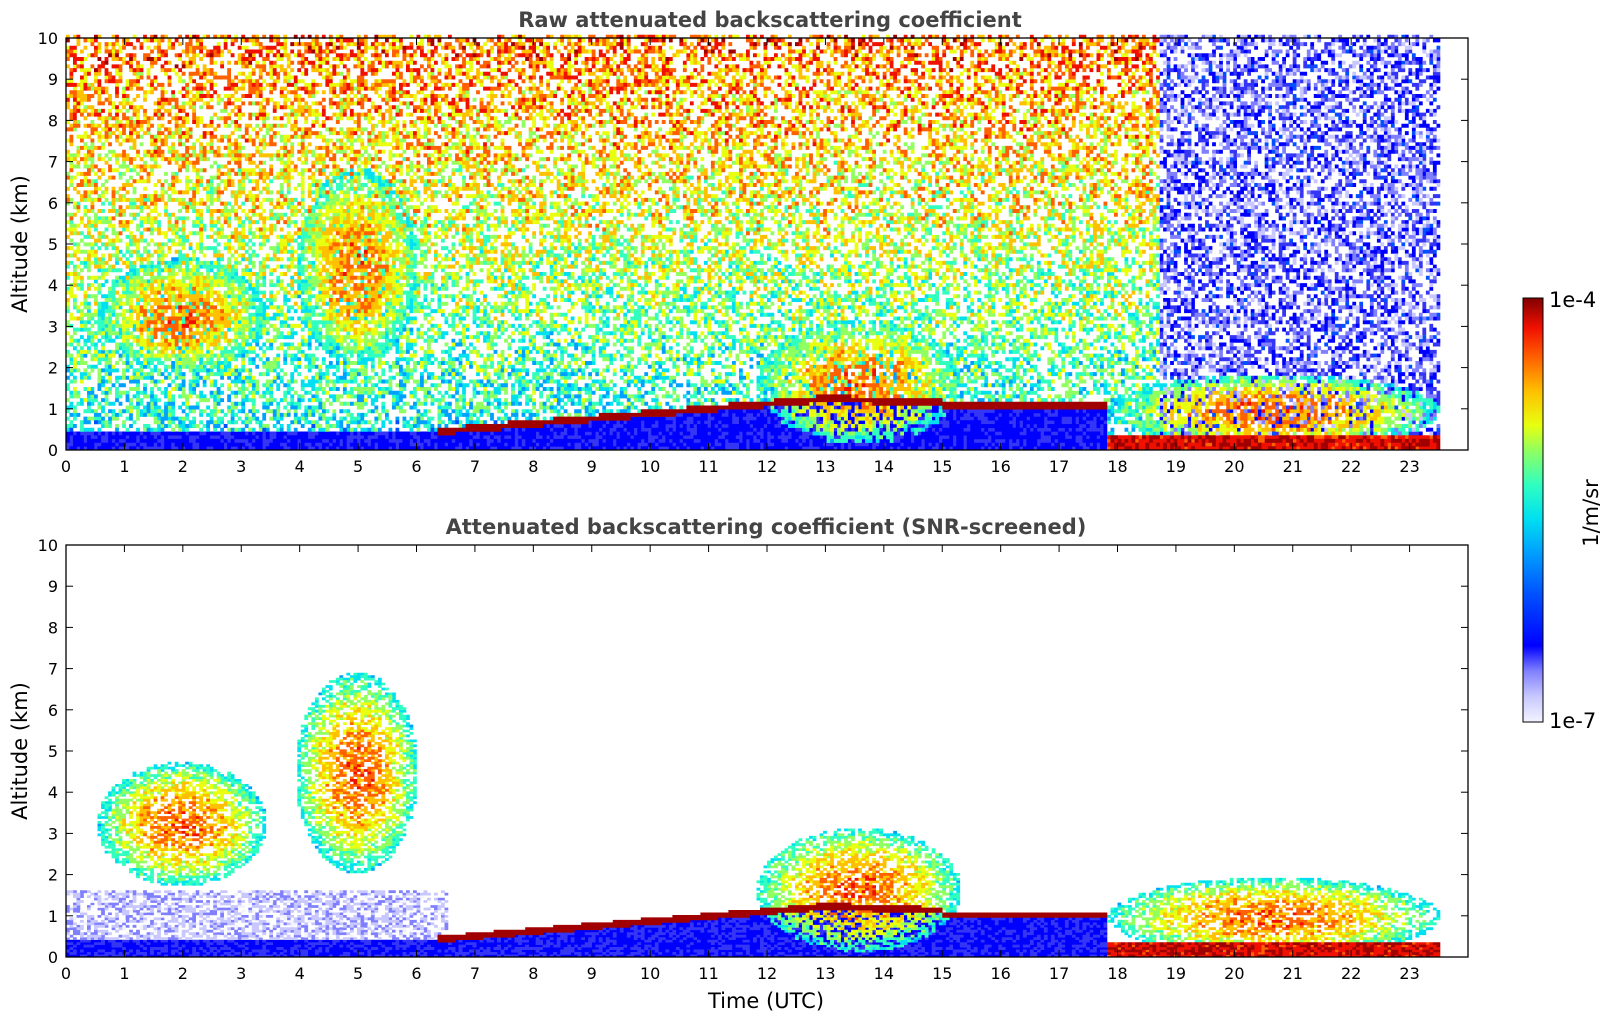  What do you see at coordinates (825, 466) in the screenshot?
I see `x-tick-label: 13` at bounding box center [825, 466].